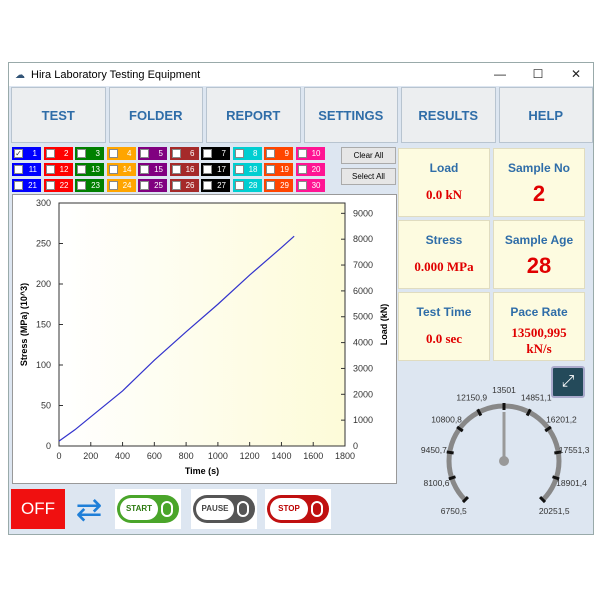 The image size is (600, 600). Describe the element at coordinates (58, 153) in the screenshot. I see `channel-2: 2` at that location.